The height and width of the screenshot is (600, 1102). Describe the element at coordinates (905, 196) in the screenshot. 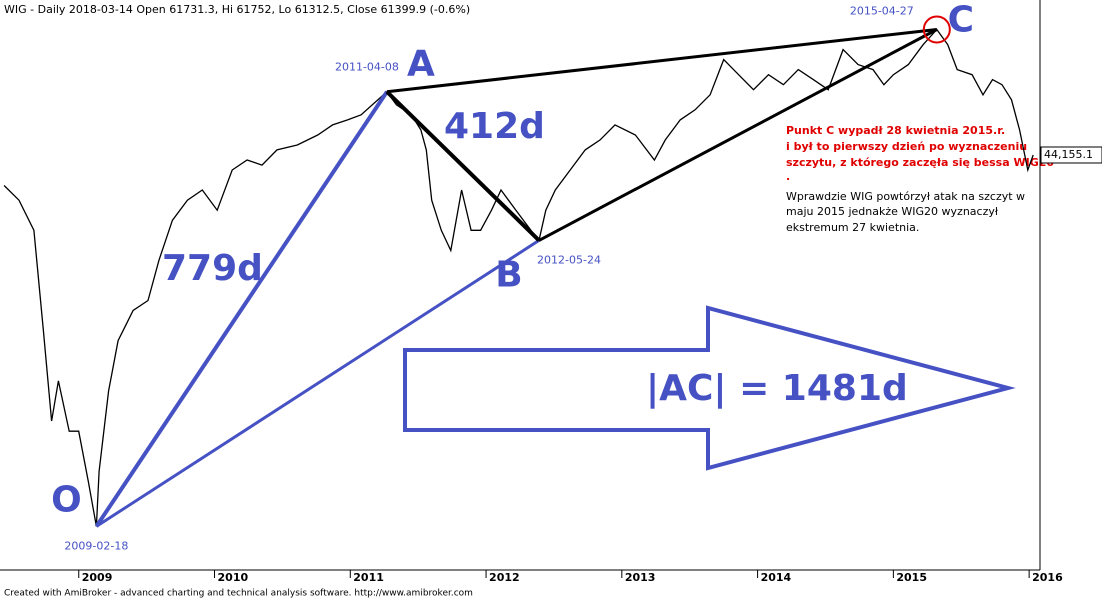

I see `note-line: Wprawdzie WIG powtórzył atak na szczyt w` at that location.